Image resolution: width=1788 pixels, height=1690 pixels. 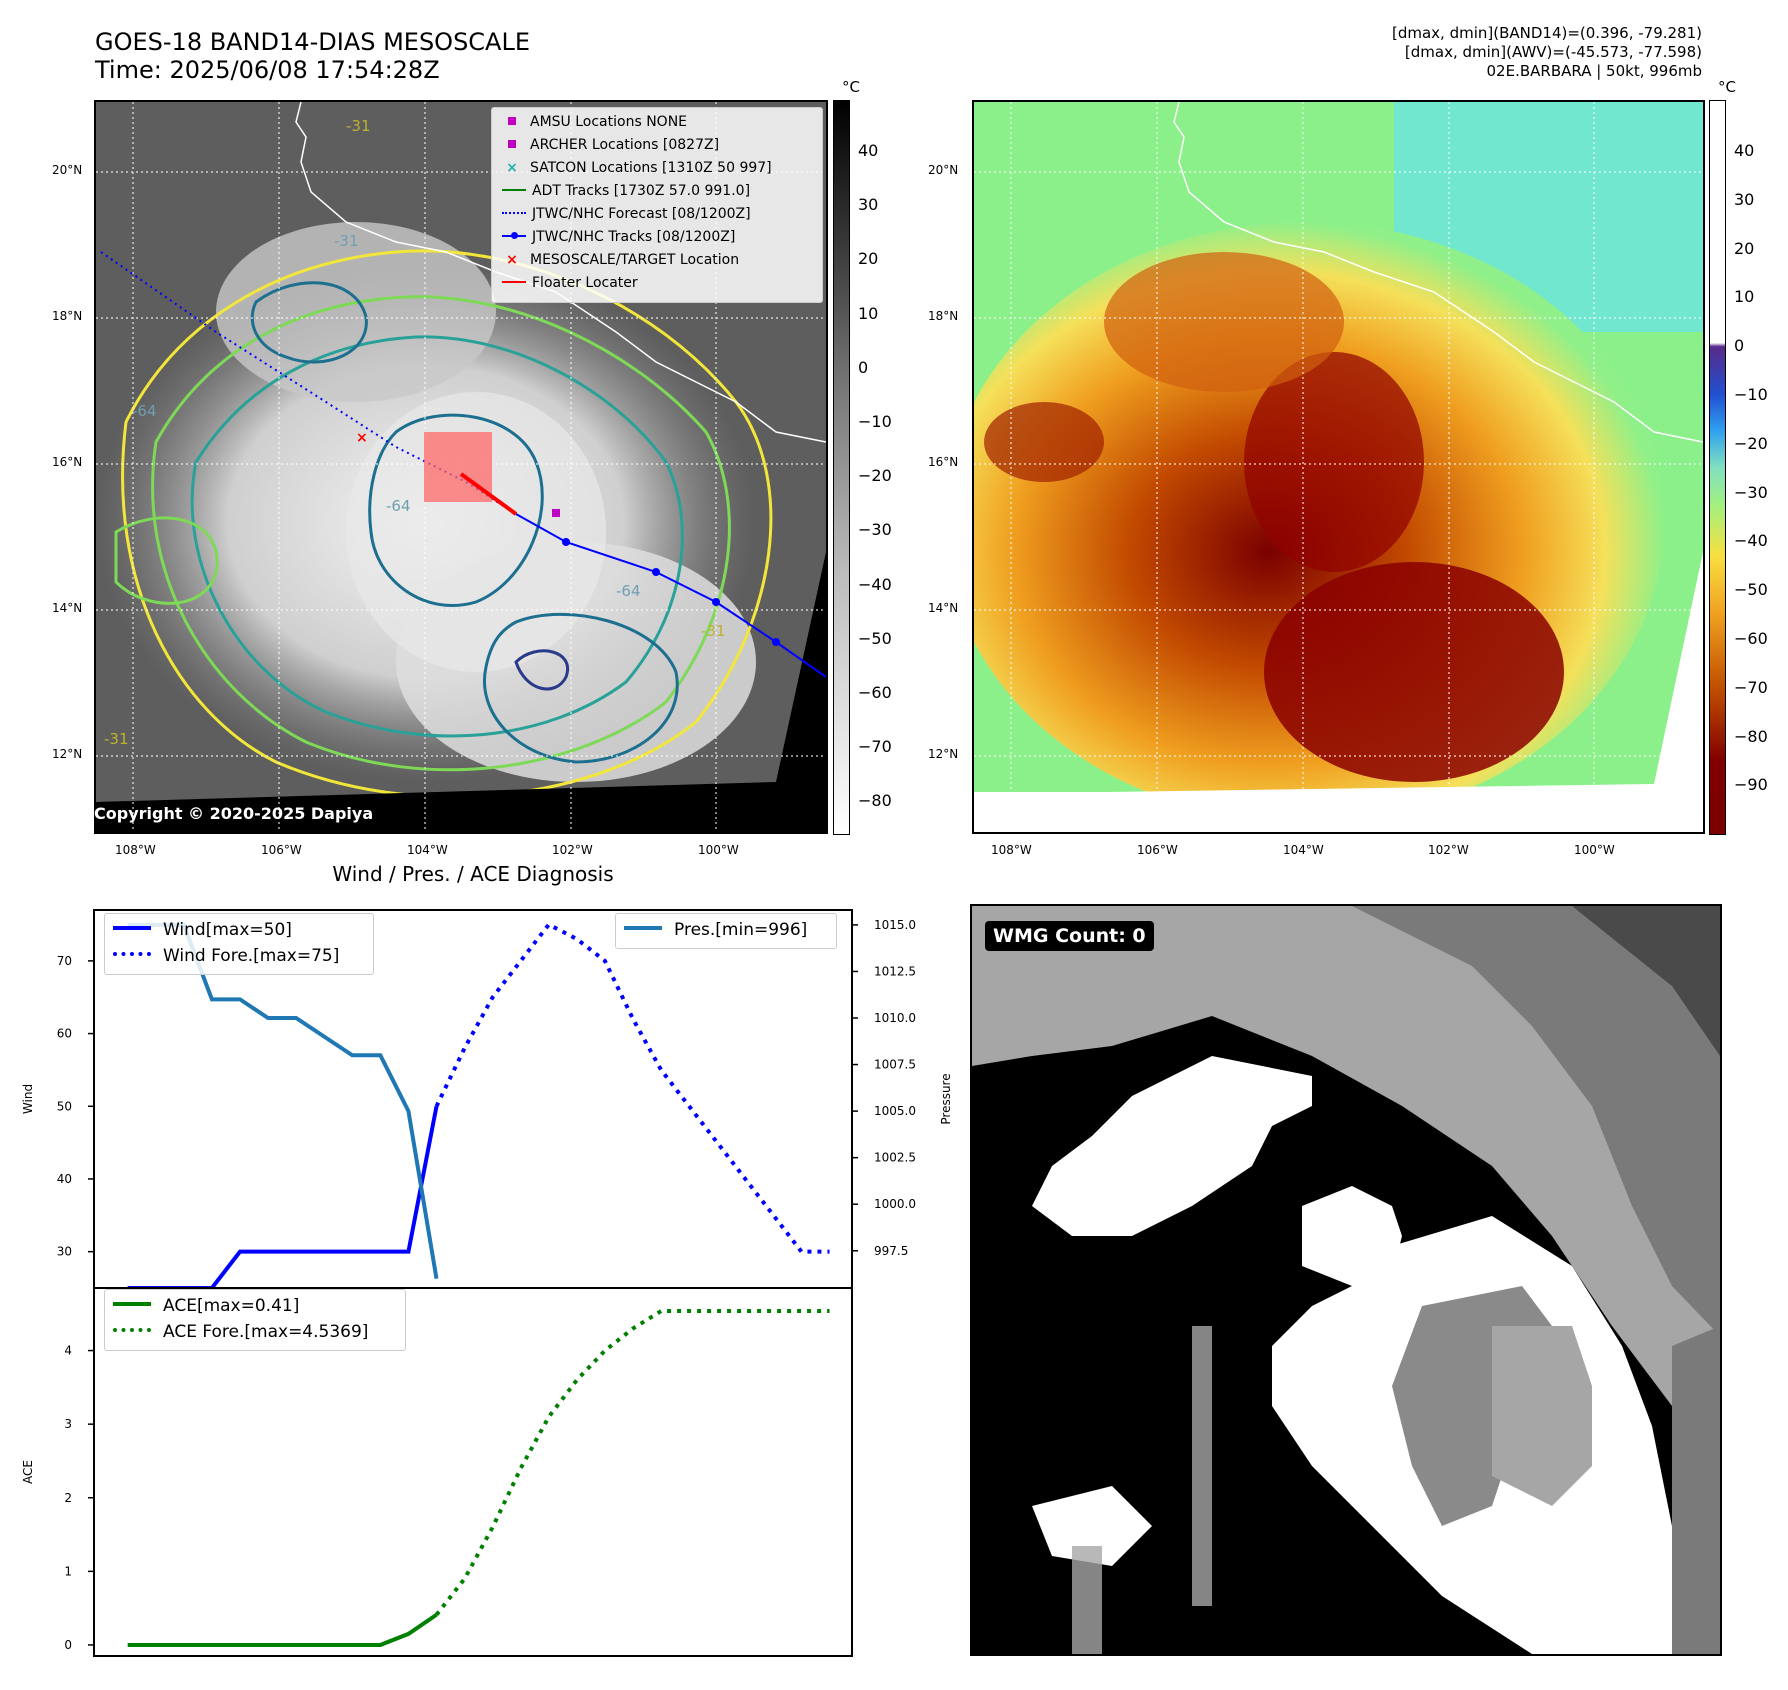 What do you see at coordinates (572, 850) in the screenshot?
I see `lon-label: 102°W` at bounding box center [572, 850].